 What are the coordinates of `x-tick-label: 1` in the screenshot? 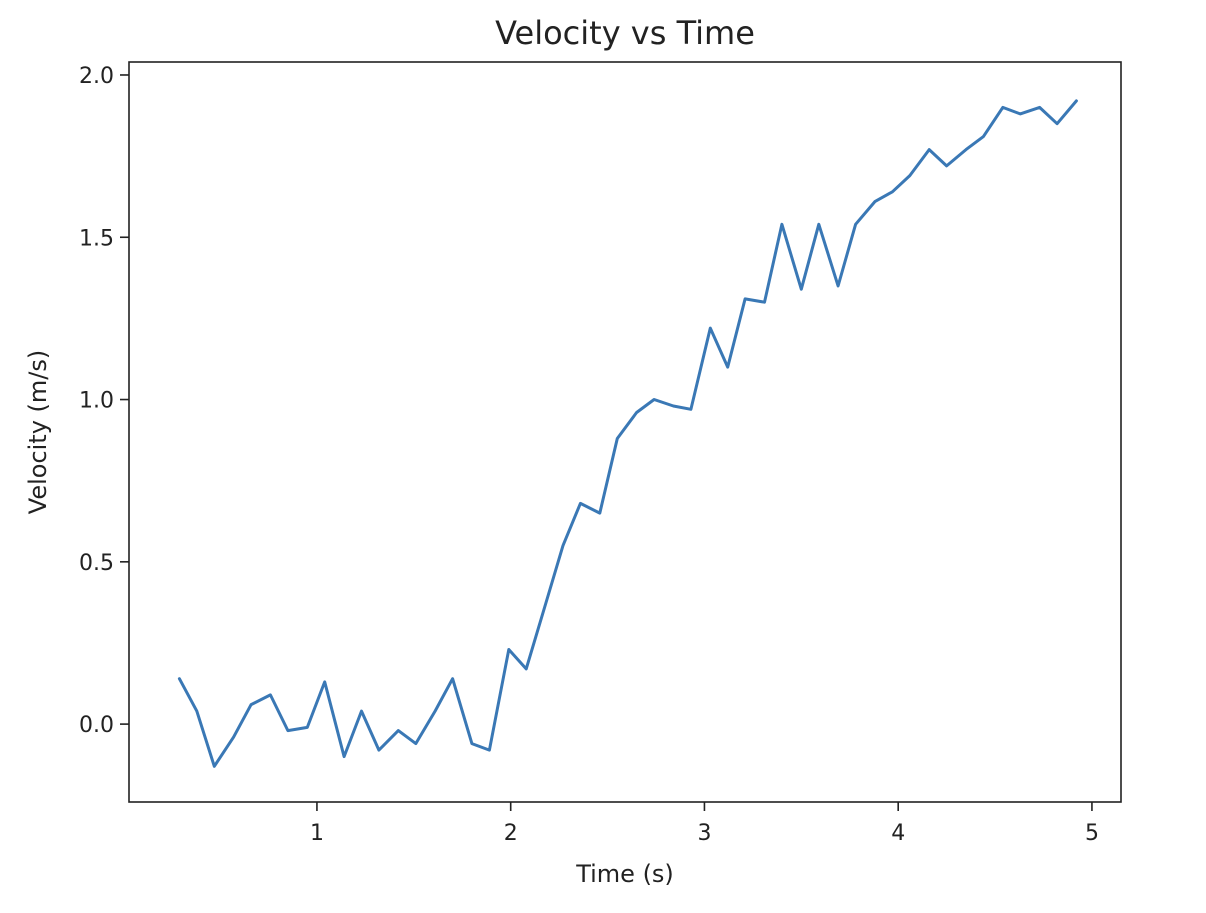 It's located at (317, 833).